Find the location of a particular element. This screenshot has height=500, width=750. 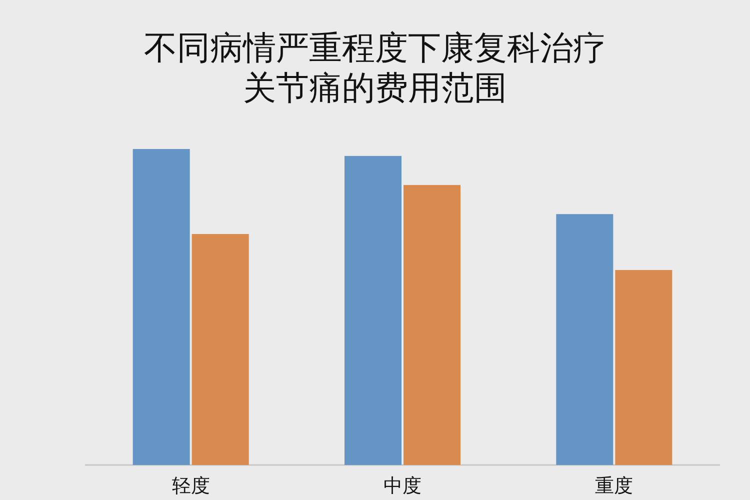

x-tick-label: 重度 is located at coordinates (614, 486).